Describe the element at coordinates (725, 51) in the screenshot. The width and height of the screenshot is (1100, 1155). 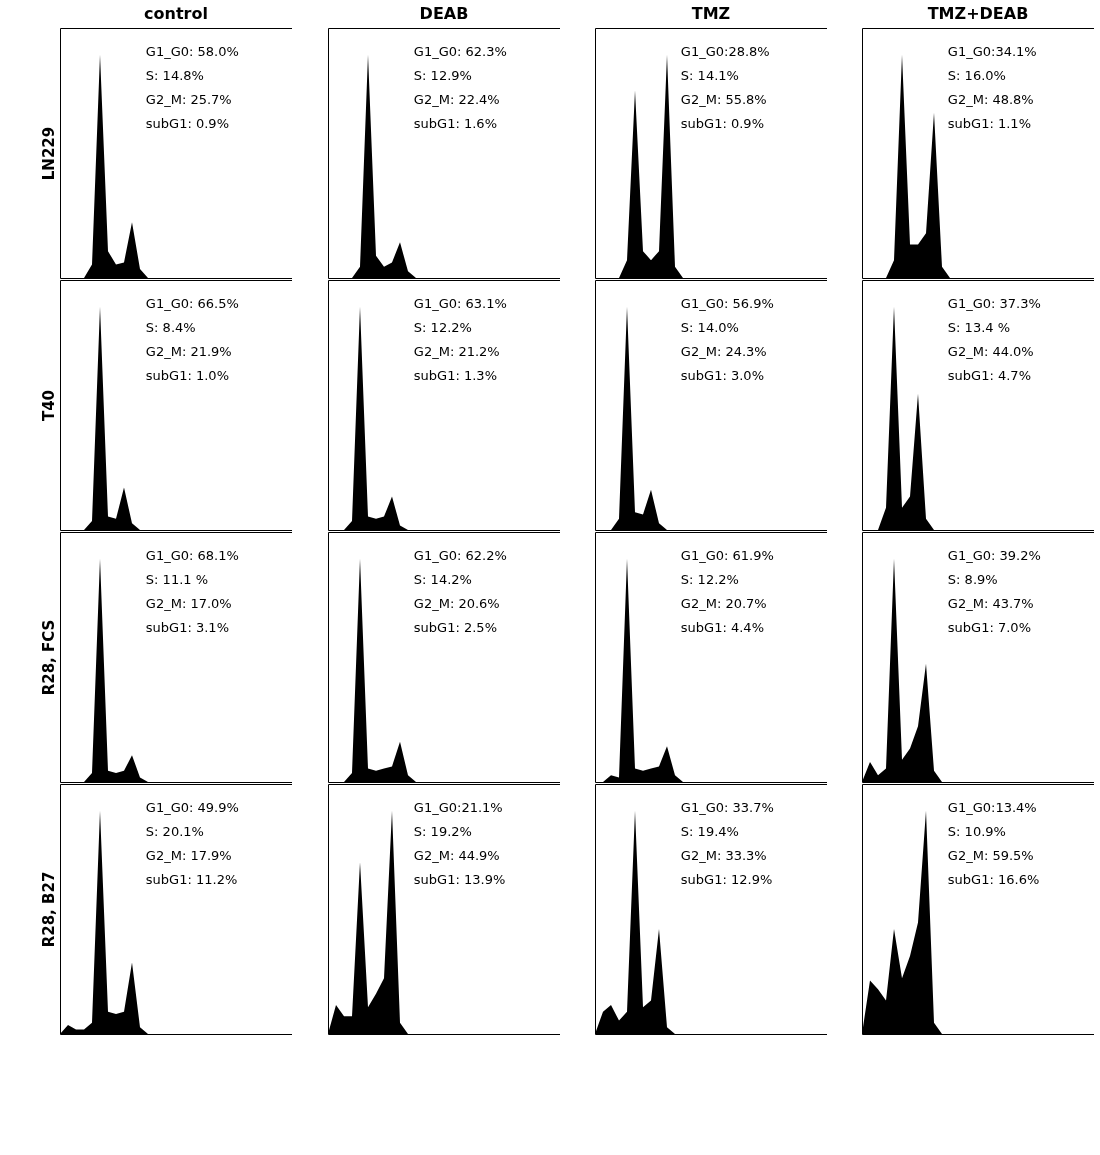
I see `annotation: G1_G0:28.8%` at that location.